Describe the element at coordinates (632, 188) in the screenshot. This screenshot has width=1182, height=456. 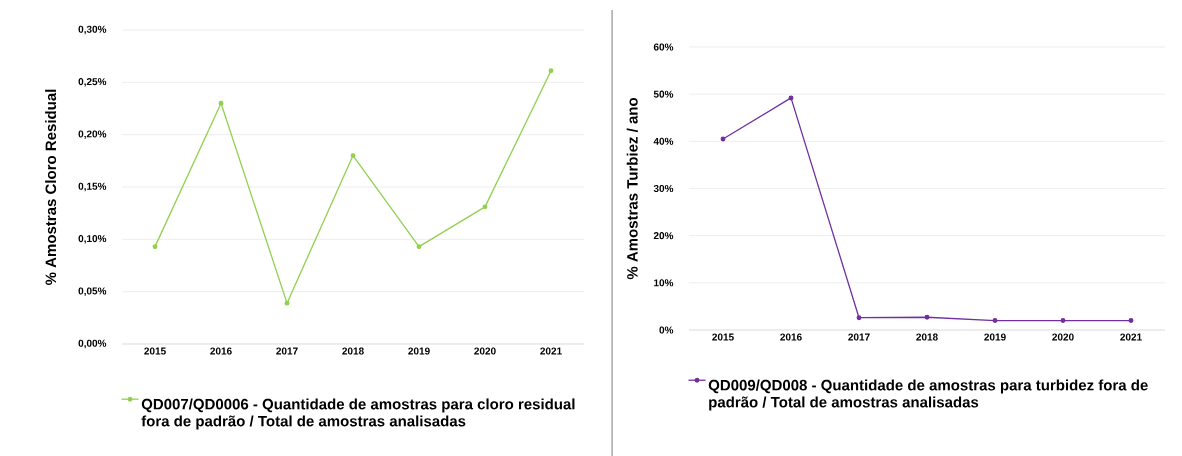
I see `y-axis-title: % Amostras Turbiez / ano` at that location.